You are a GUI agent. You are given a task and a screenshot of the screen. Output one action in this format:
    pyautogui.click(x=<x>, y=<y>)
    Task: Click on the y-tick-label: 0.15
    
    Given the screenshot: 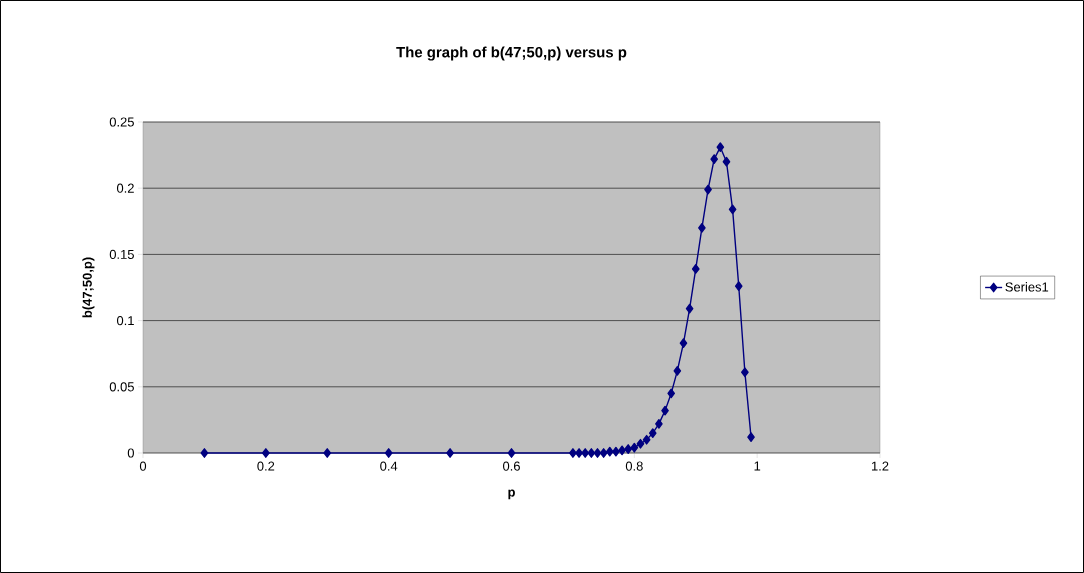 What is the action you would take?
    pyautogui.click(x=121, y=254)
    